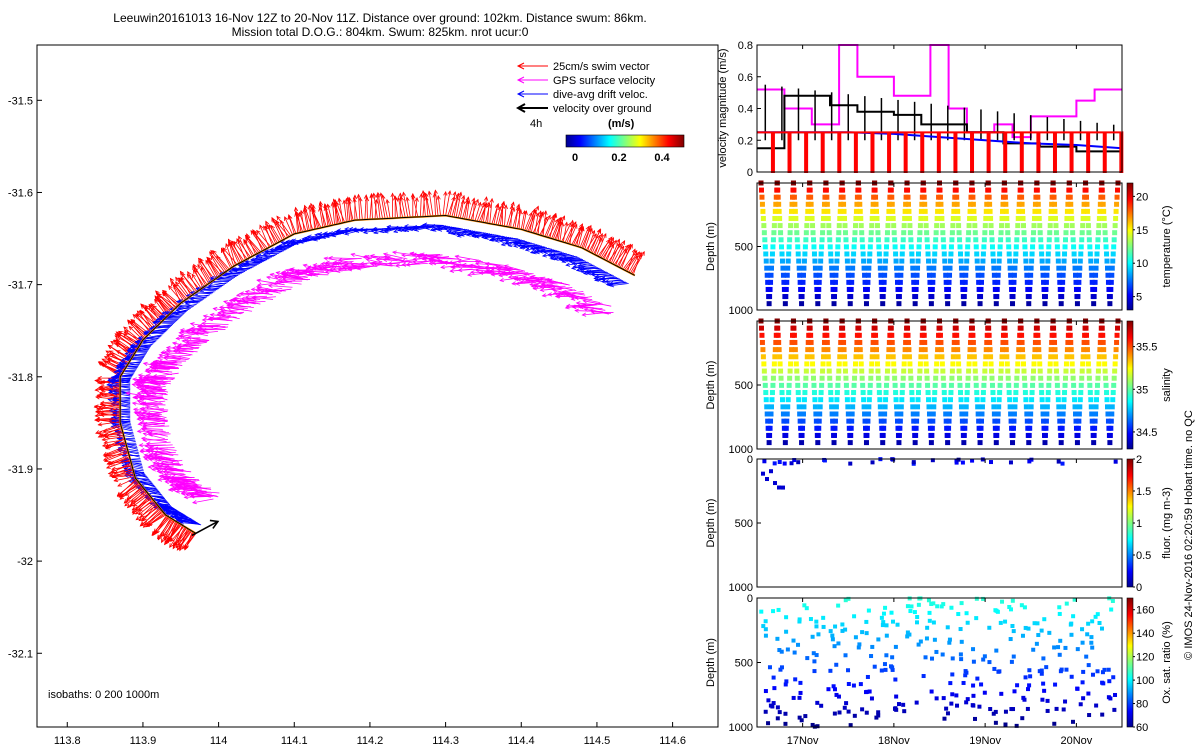 The height and width of the screenshot is (750, 1200). I want to click on oxygen-colorbar-tick-label: 120, so click(1145, 658).